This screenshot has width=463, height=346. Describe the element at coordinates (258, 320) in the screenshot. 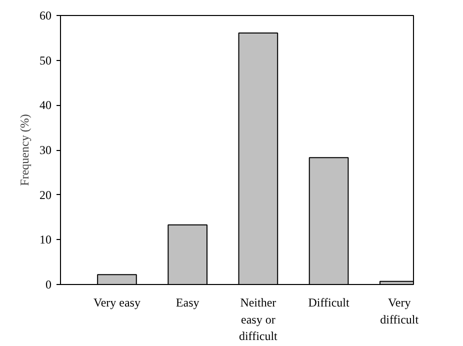

I see `x-tick-label: Neither easy or difficult` at that location.